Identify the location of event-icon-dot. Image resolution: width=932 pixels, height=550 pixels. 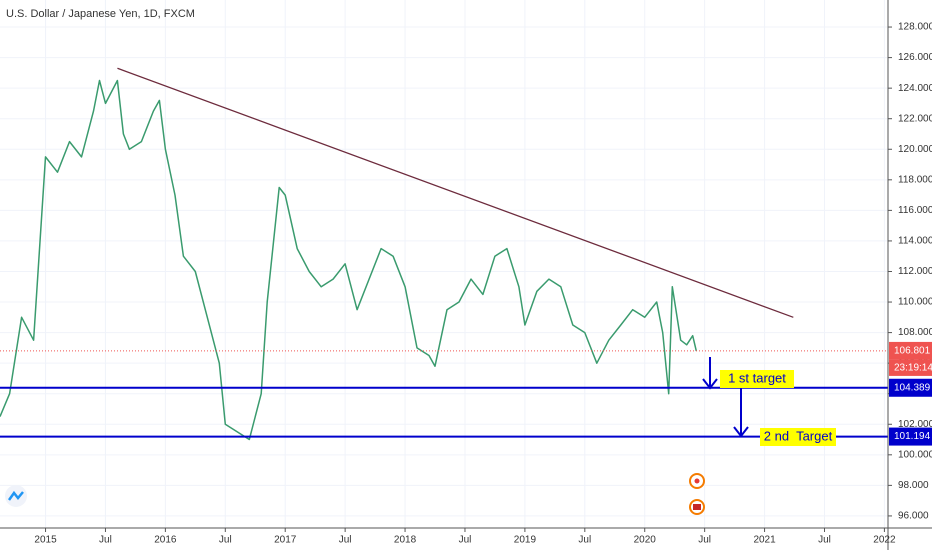
(697, 481).